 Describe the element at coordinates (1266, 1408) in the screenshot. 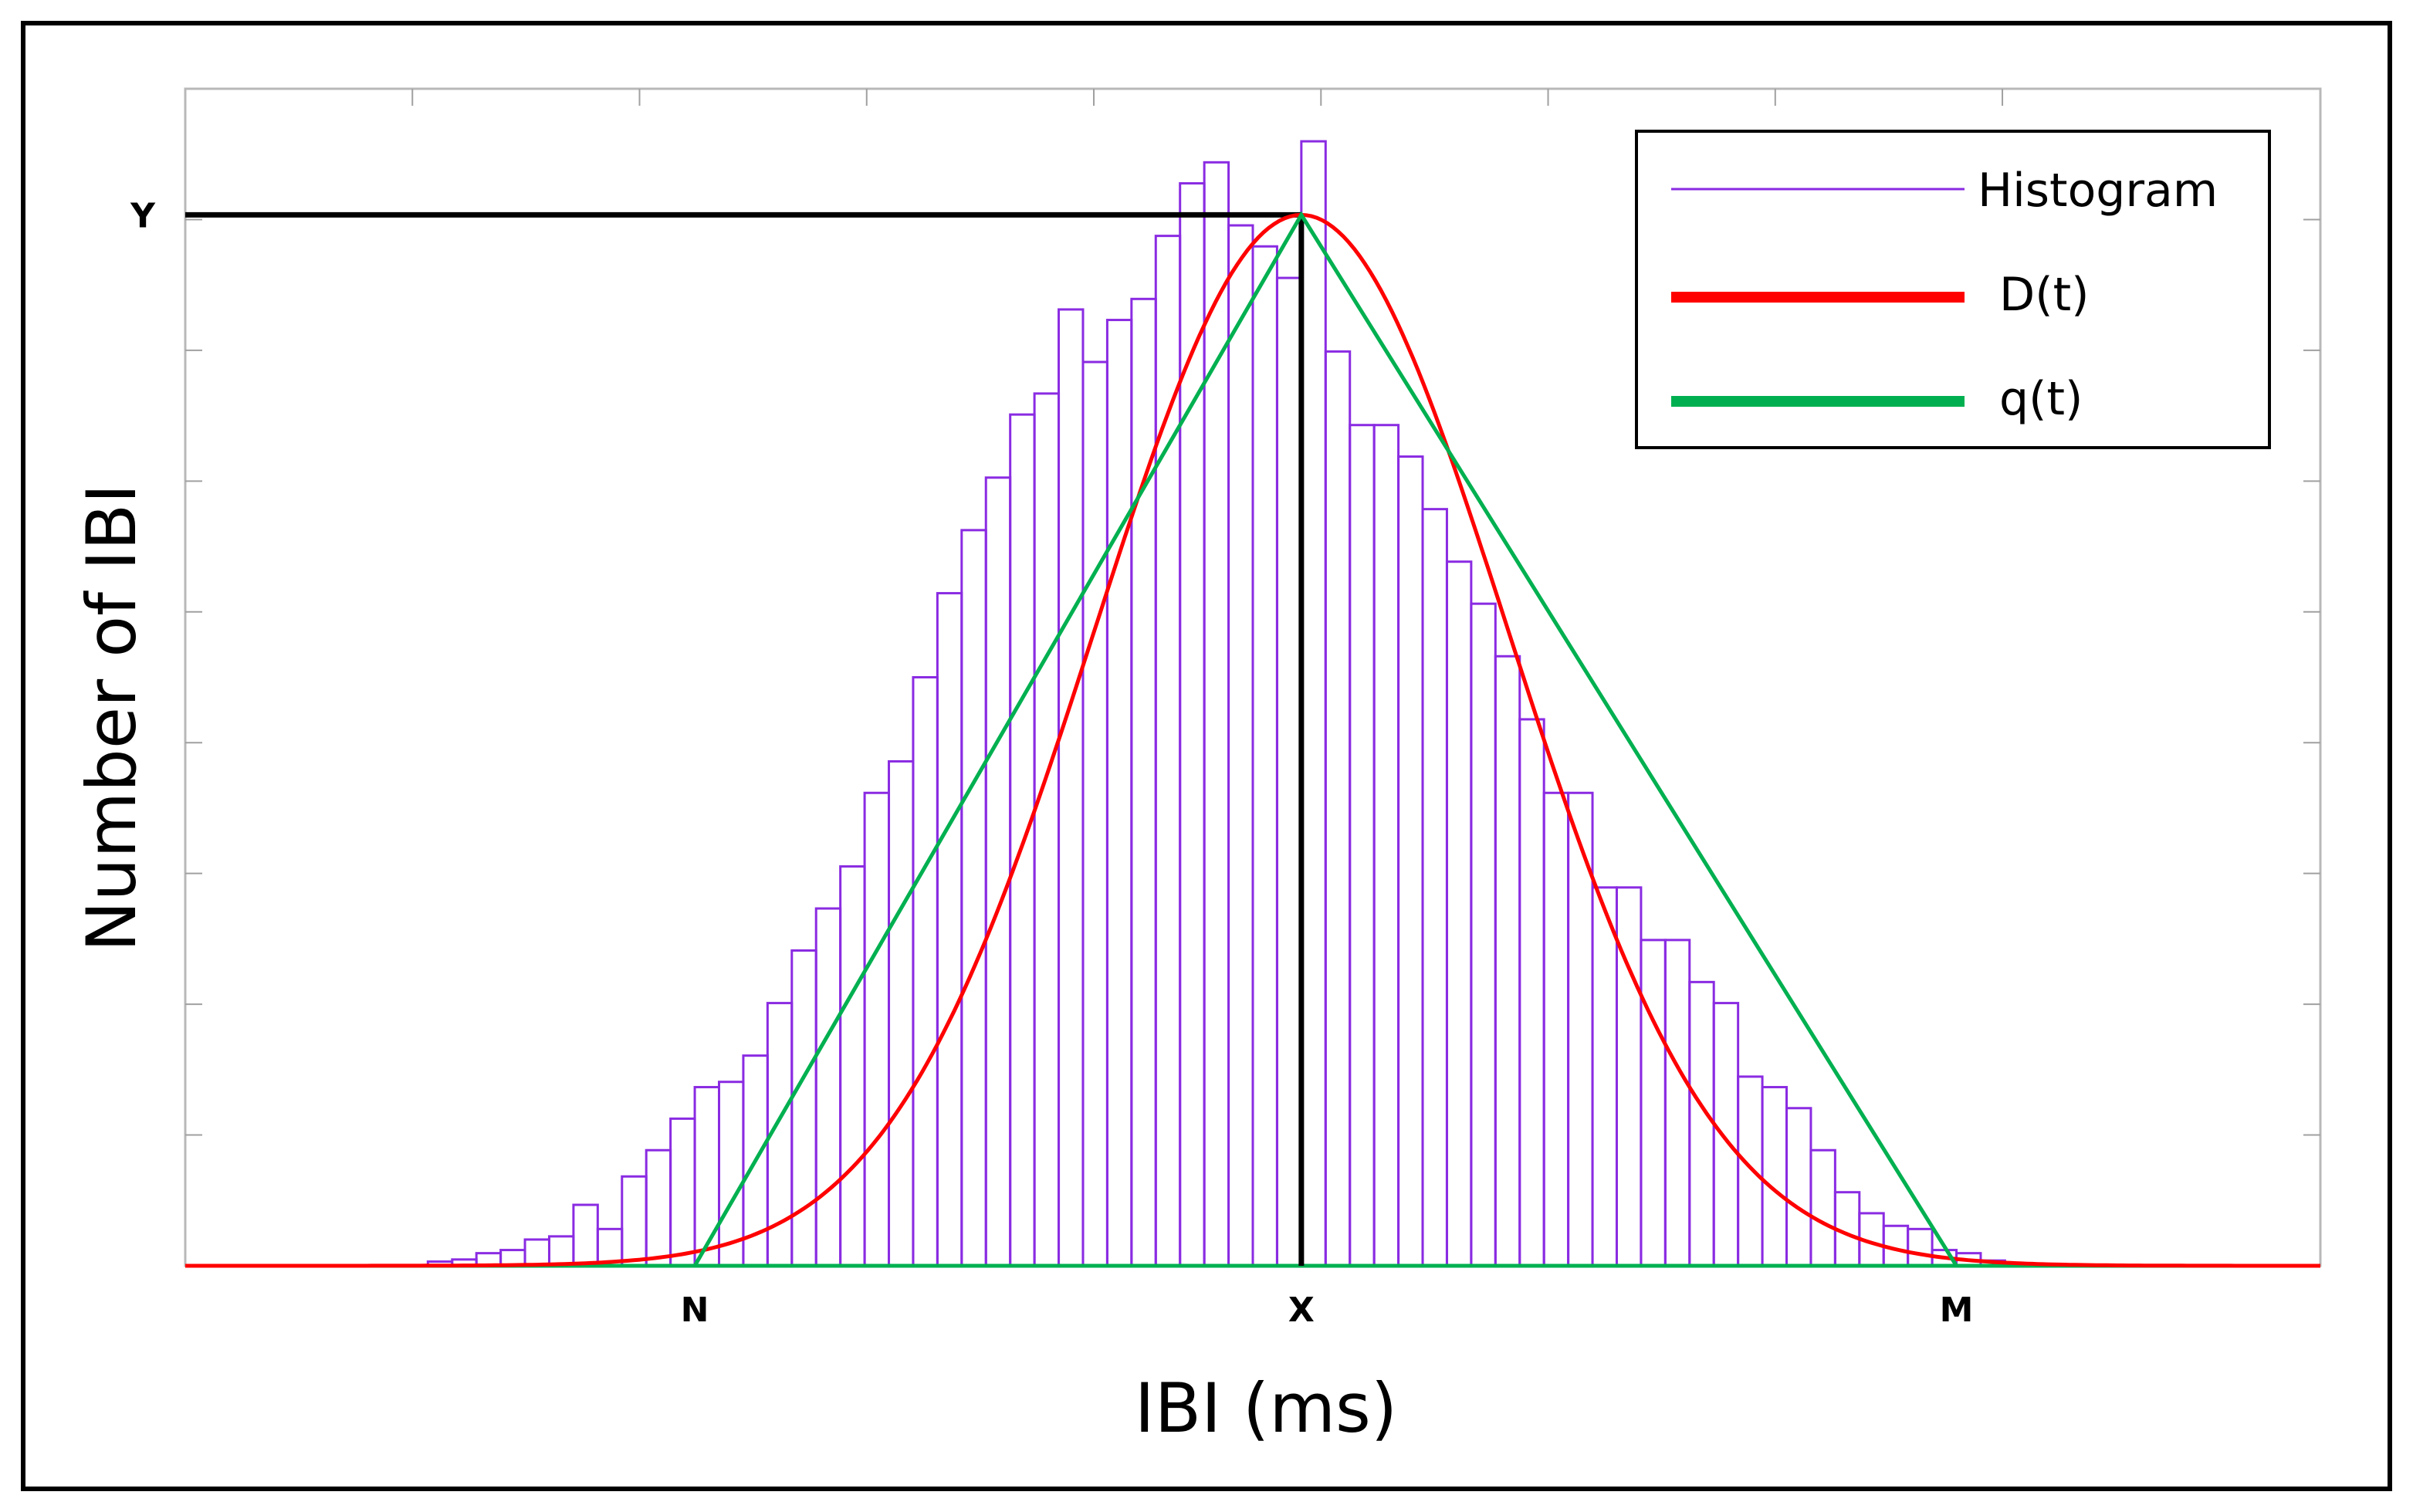

I see `x-axis-label: IBI (ms)` at that location.